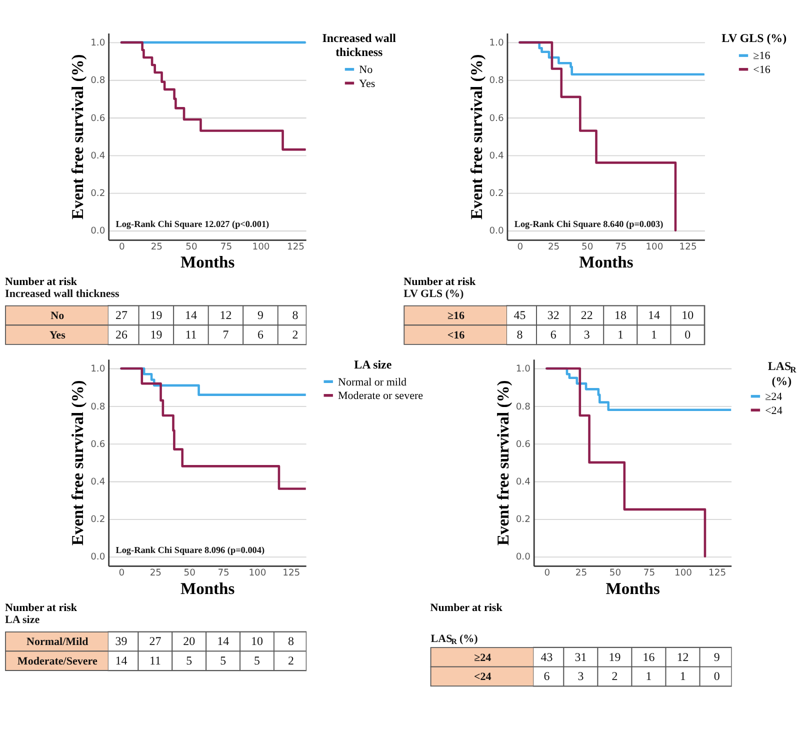 The height and width of the screenshot is (753, 800). Describe the element at coordinates (22, 620) in the screenshot. I see `text: LA size` at that location.